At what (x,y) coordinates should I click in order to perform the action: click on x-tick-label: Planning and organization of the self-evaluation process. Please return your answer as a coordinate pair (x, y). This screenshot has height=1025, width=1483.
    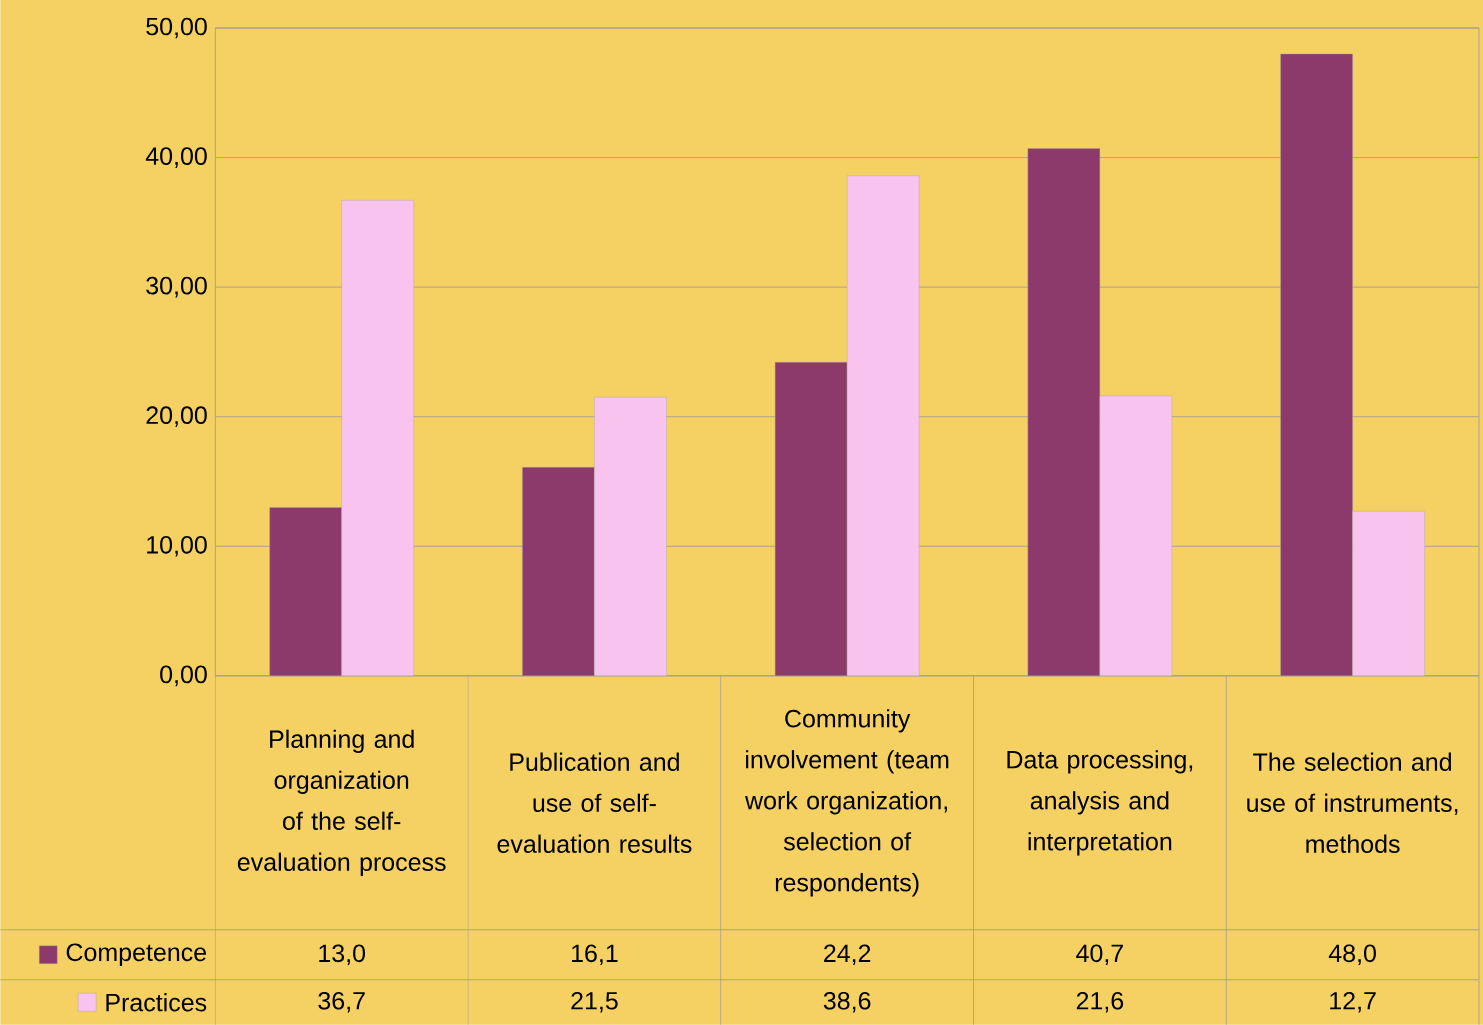
    Looking at the image, I should click on (341, 802).